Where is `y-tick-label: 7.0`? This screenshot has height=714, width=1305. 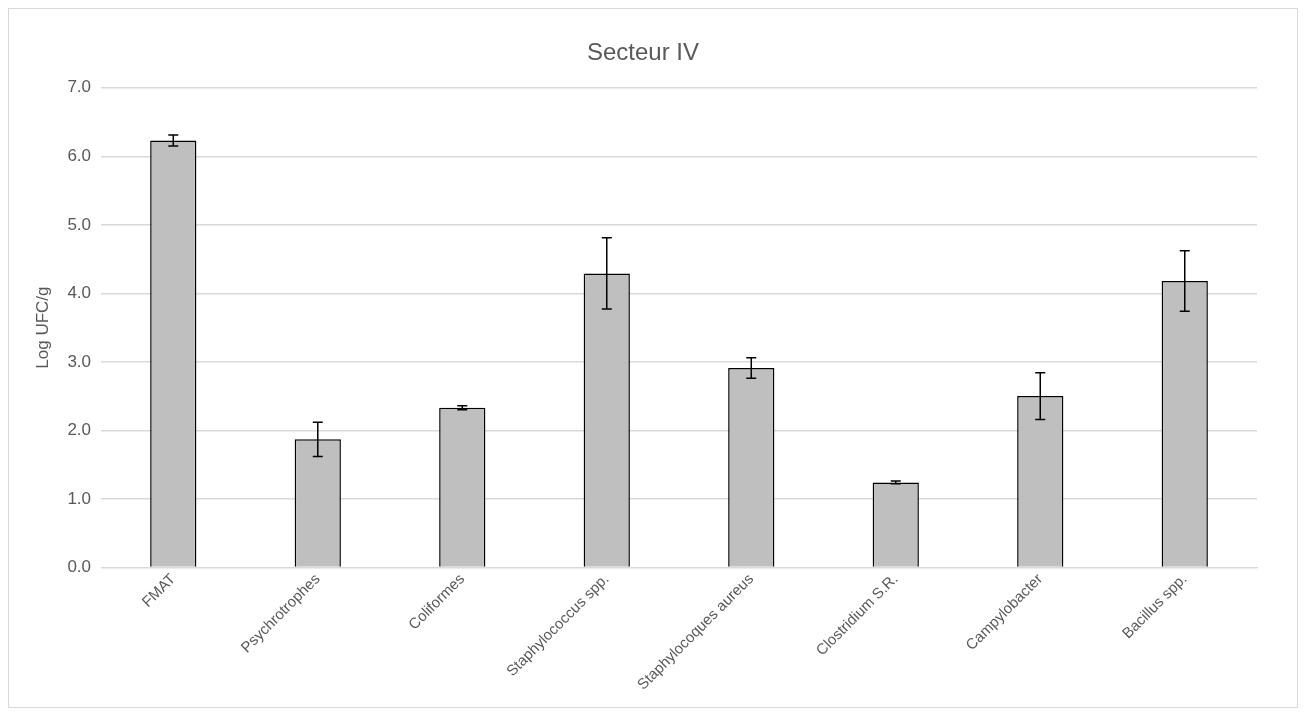
y-tick-label: 7.0 is located at coordinates (79, 87).